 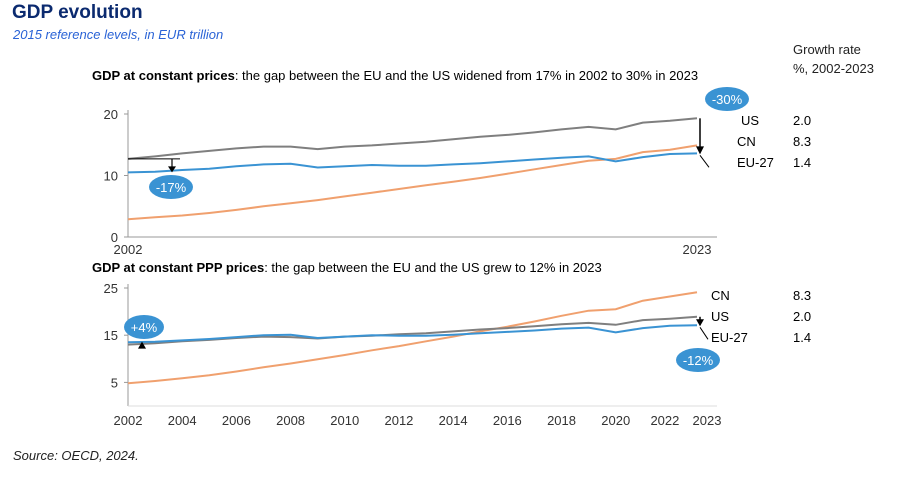 I want to click on y-tick-label: 15, so click(x=111, y=335).